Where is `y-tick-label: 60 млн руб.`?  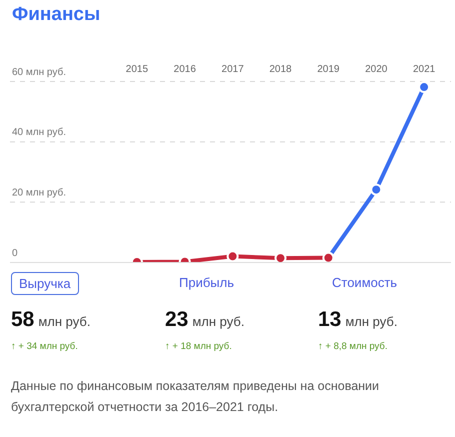 y-tick-label: 60 млн руб. is located at coordinates (39, 72).